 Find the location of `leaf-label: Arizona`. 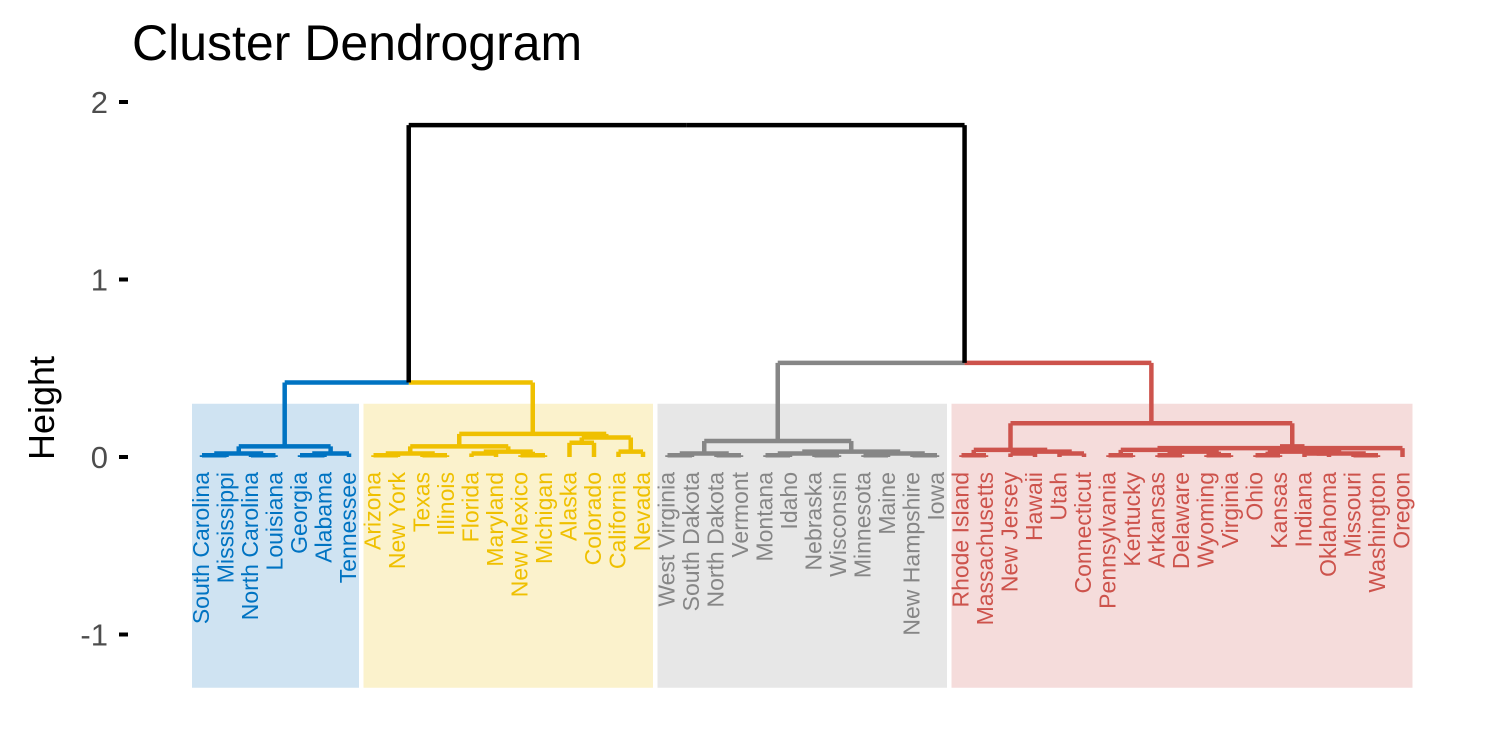

leaf-label: Arizona is located at coordinates (373, 511).